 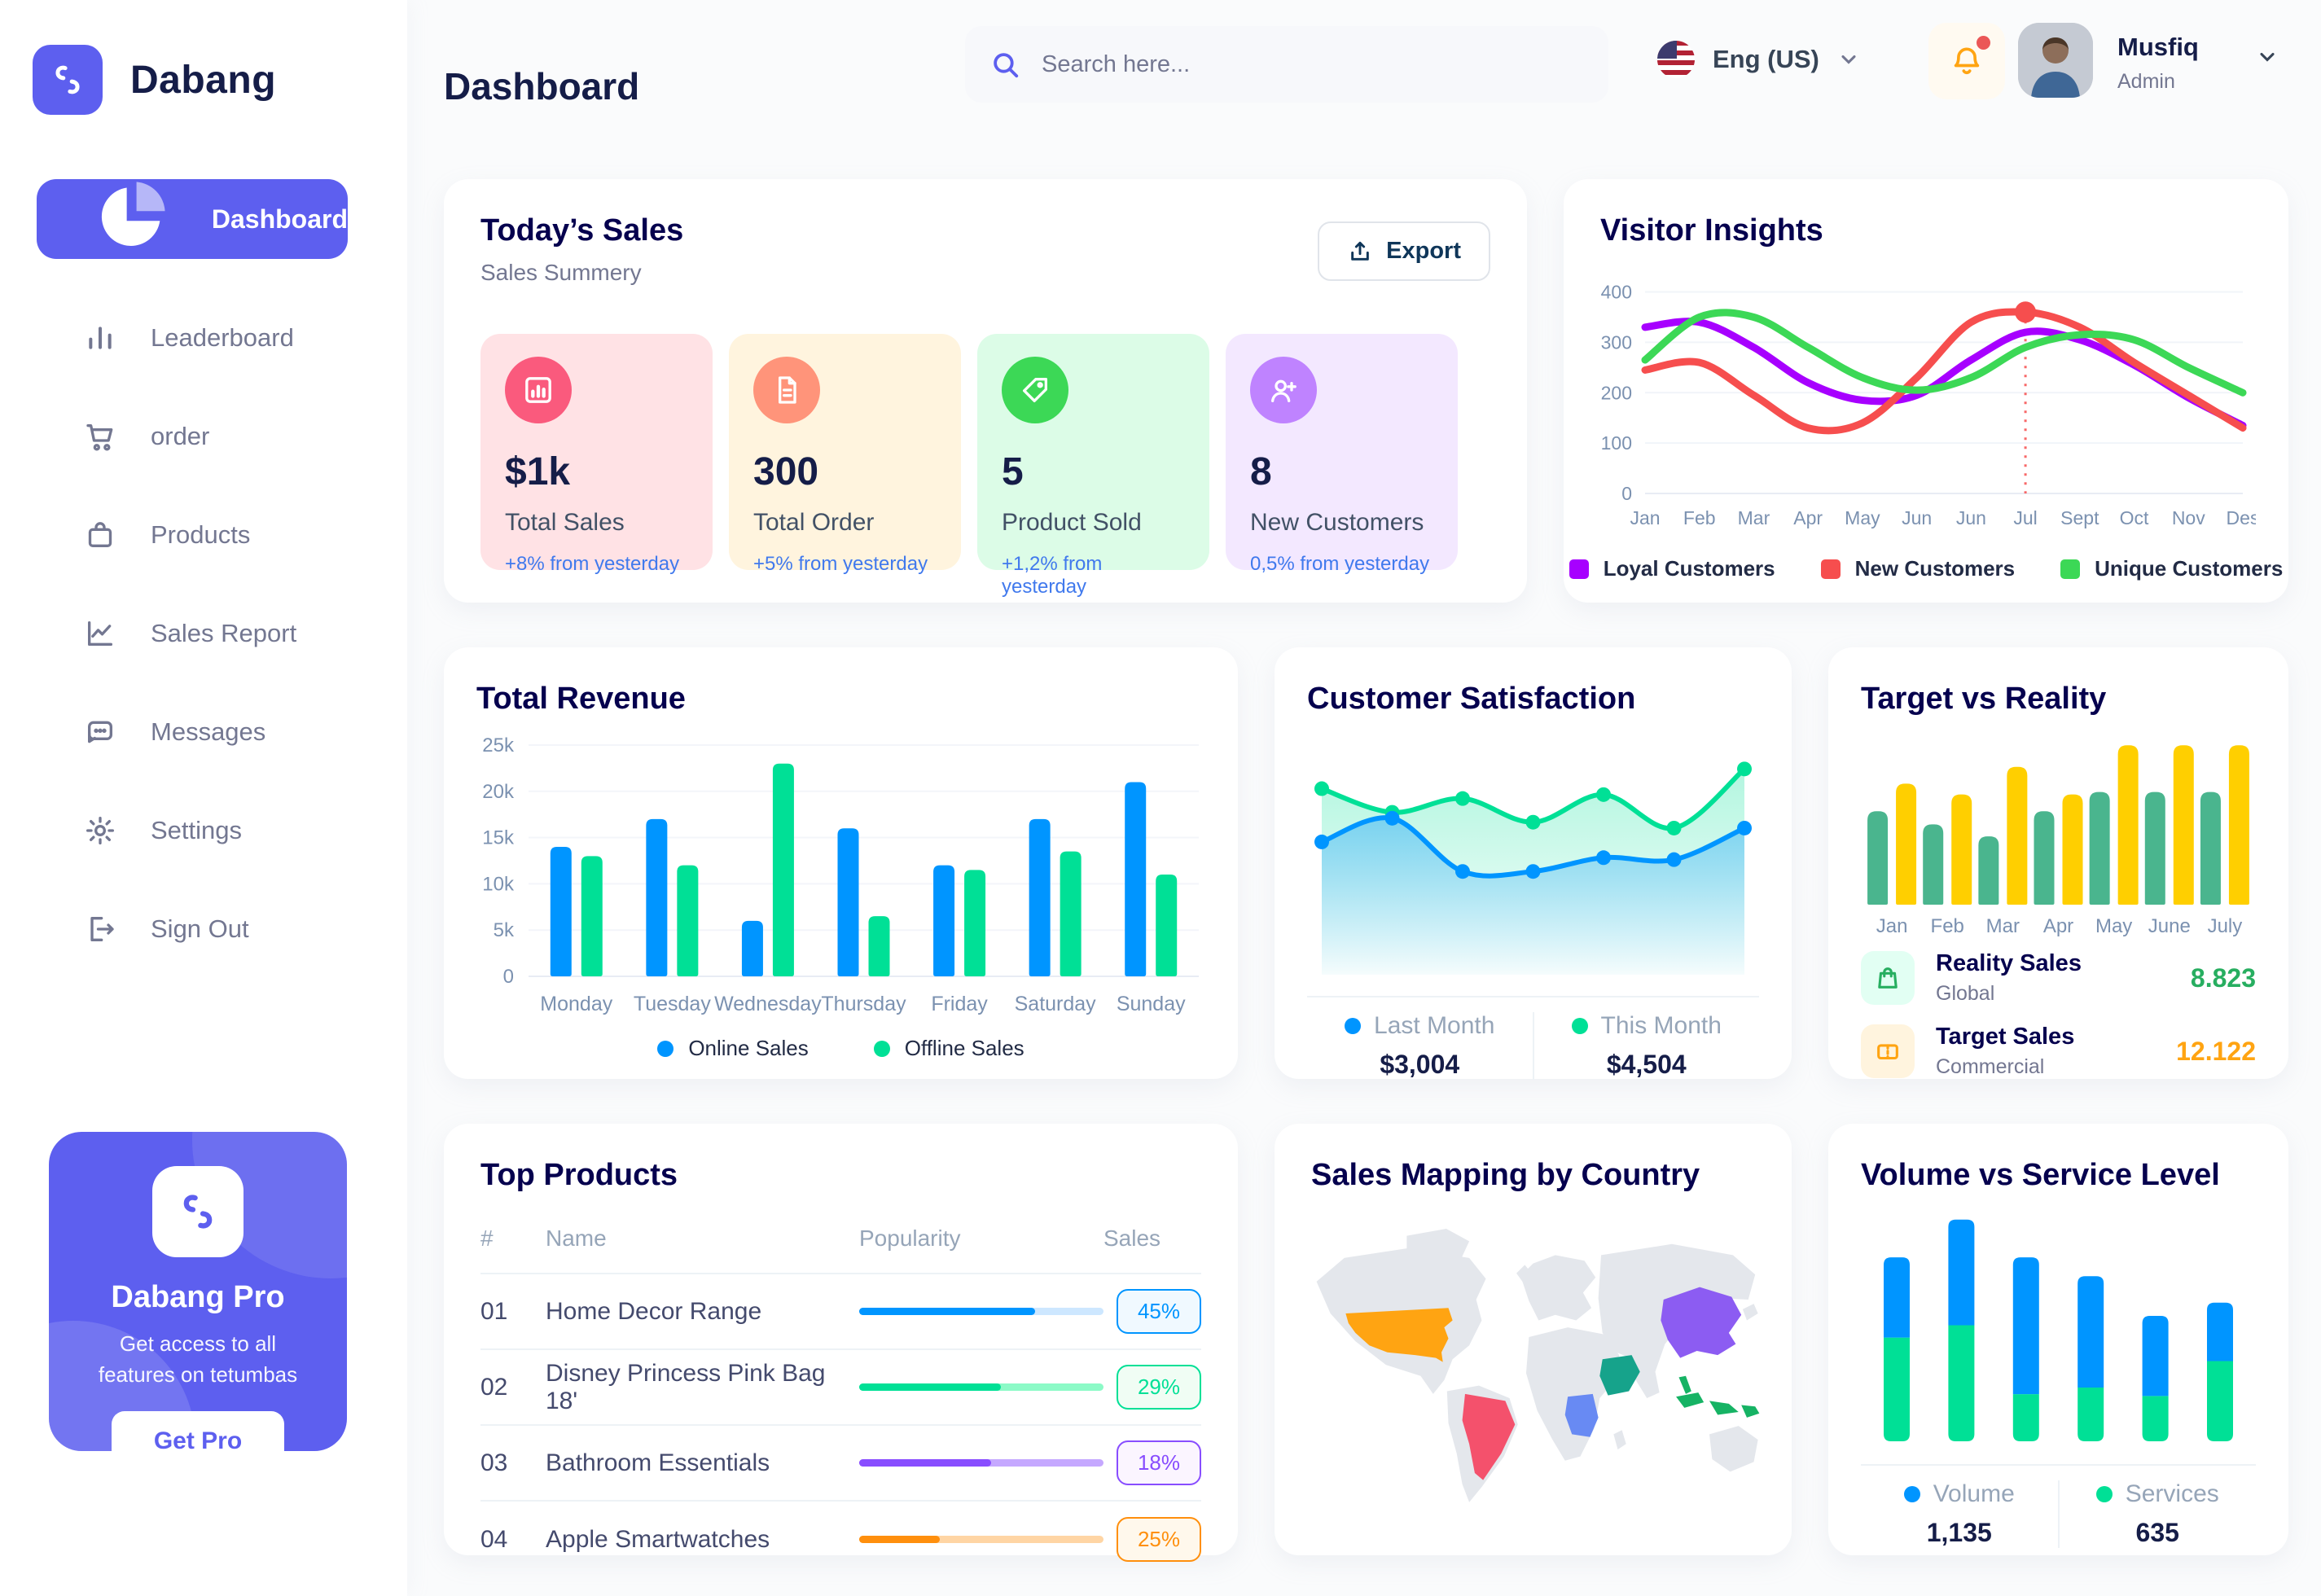 What do you see at coordinates (1538, 1365) in the screenshot?
I see `world-map` at bounding box center [1538, 1365].